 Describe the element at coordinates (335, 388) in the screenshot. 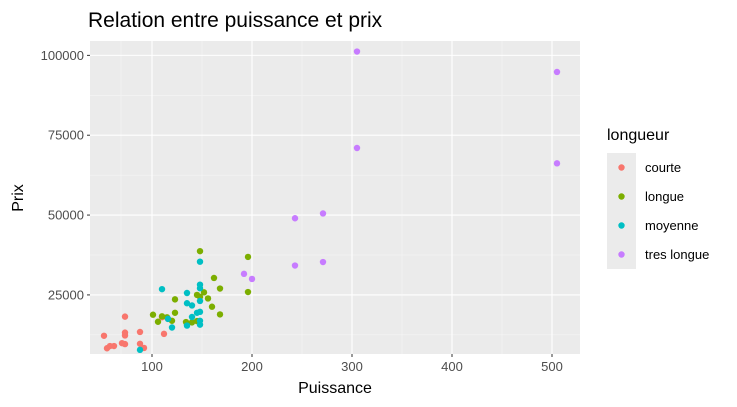

I see `x-axis-title: Puissance` at that location.